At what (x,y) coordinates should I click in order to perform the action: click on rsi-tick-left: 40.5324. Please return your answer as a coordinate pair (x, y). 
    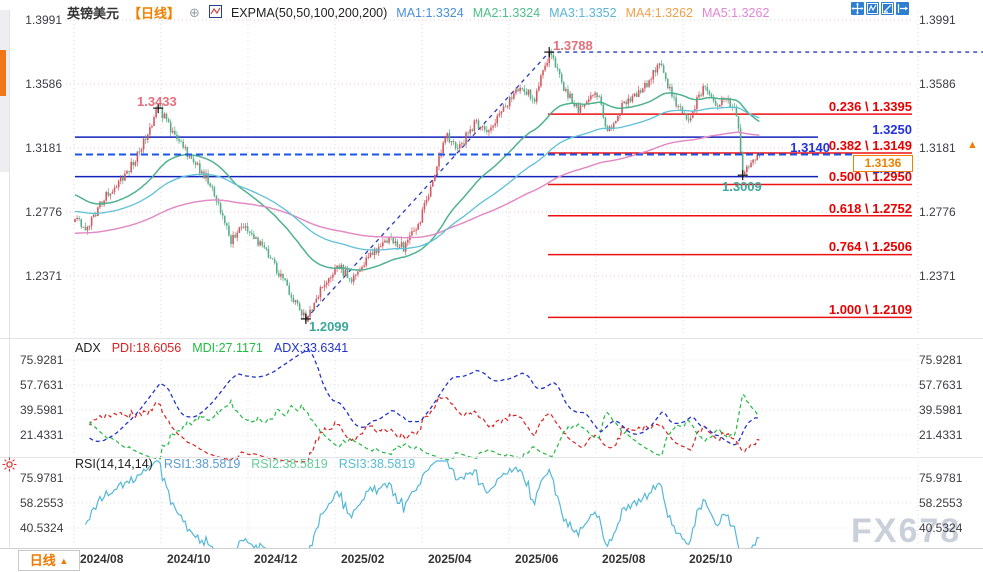
    Looking at the image, I should click on (42, 528).